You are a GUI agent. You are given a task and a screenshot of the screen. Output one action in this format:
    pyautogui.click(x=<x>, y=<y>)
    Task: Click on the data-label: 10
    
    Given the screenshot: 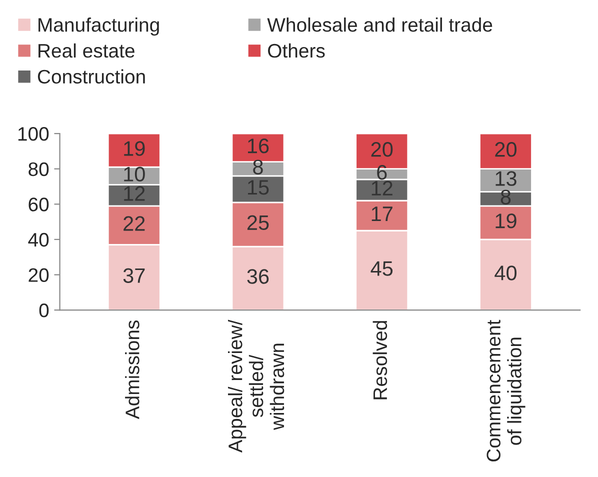 What is the action you would take?
    pyautogui.click(x=134, y=174)
    